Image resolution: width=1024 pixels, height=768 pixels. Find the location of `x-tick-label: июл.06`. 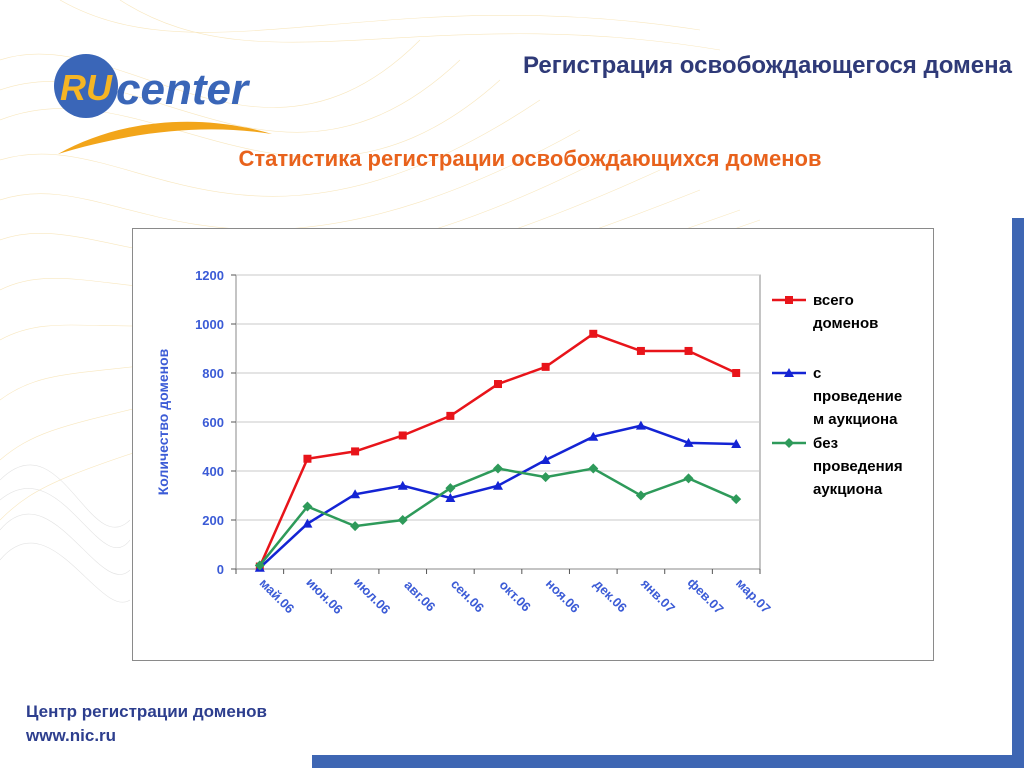

x-tick-label: июл.06 is located at coordinates (372, 596).